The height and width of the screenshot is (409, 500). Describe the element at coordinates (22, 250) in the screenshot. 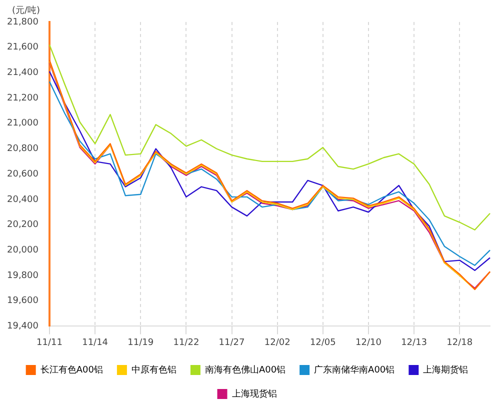

I see `y-tick-label: 20,000` at that location.